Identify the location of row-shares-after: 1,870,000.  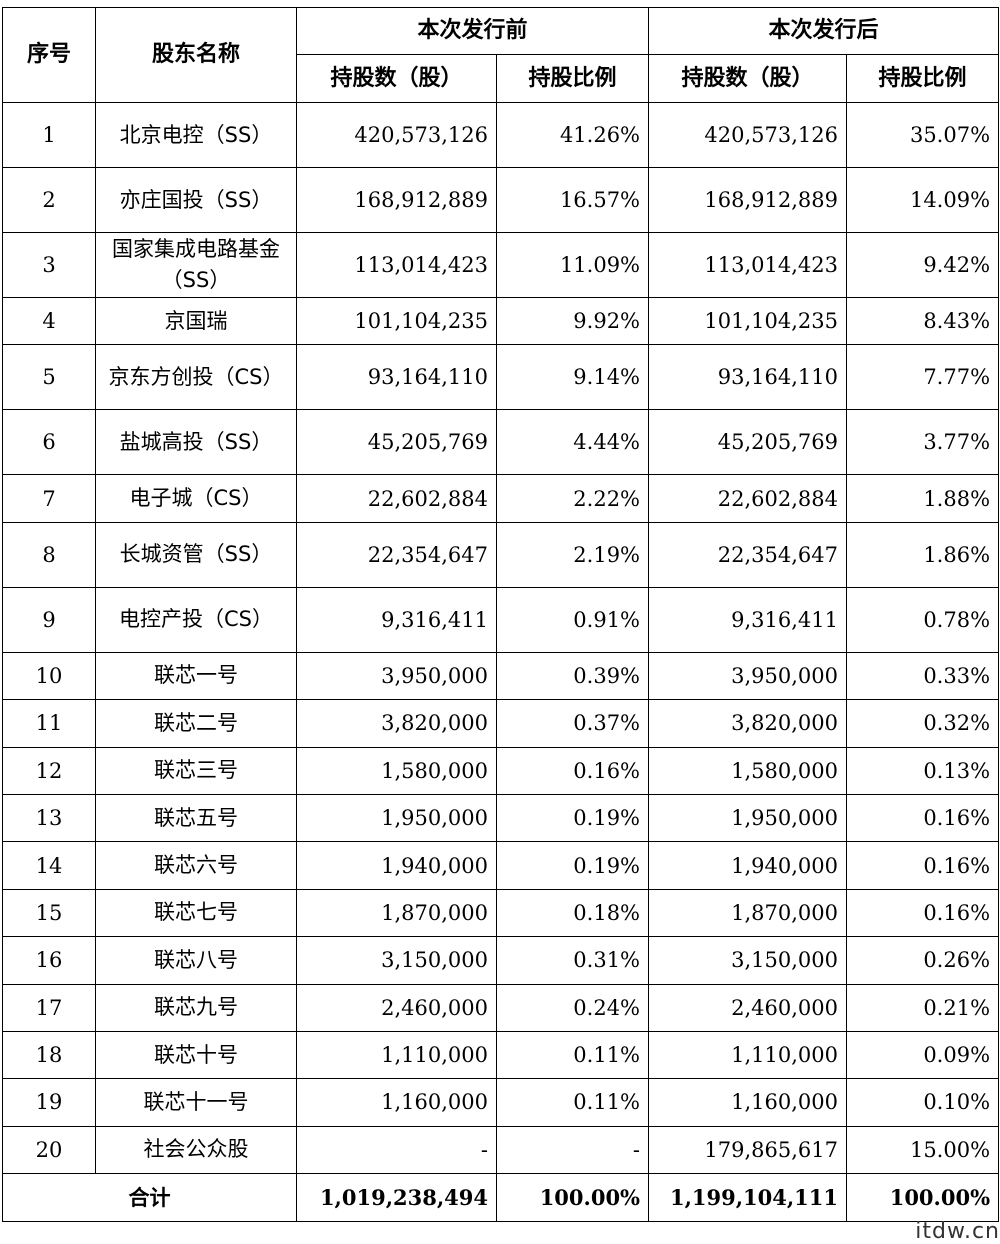
(748, 913).